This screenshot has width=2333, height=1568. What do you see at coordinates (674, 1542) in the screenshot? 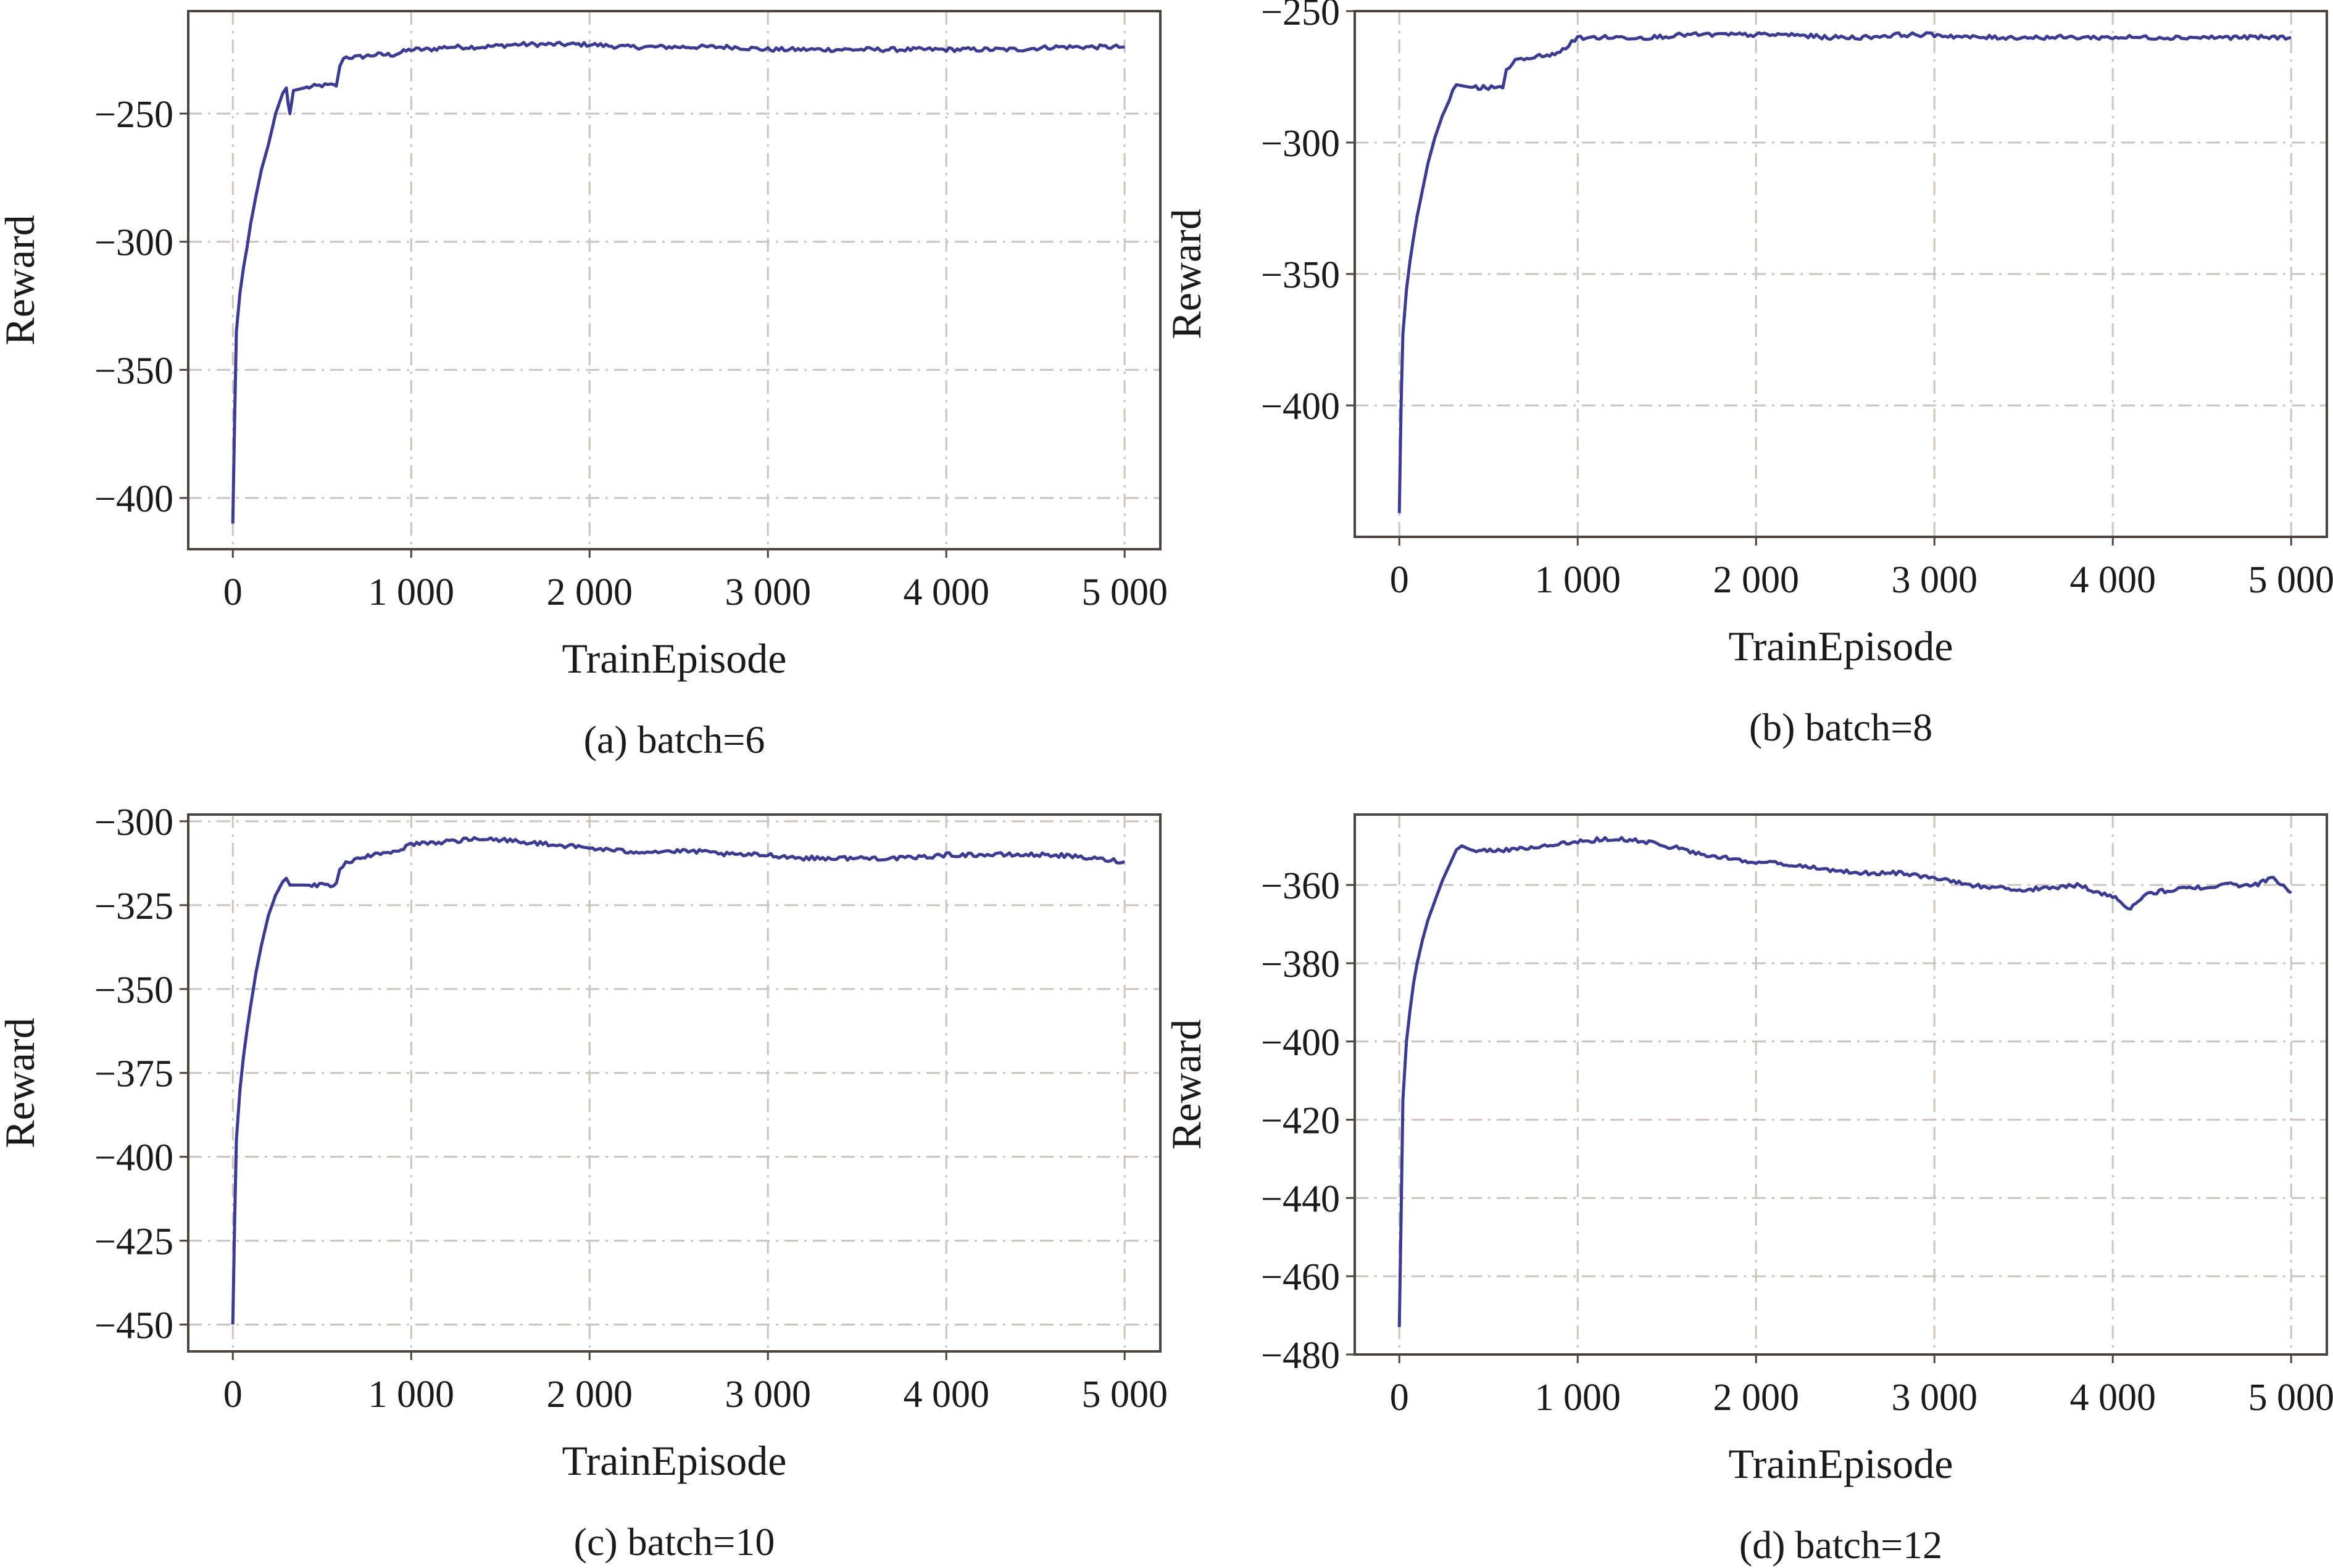
I see `chart-caption: (c) batch=10` at bounding box center [674, 1542].